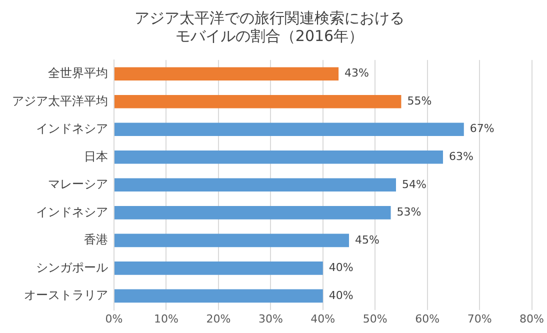 The image size is (547, 333). What do you see at coordinates (270, 319) in the screenshot?
I see `x-tick-label: 30%` at bounding box center [270, 319].